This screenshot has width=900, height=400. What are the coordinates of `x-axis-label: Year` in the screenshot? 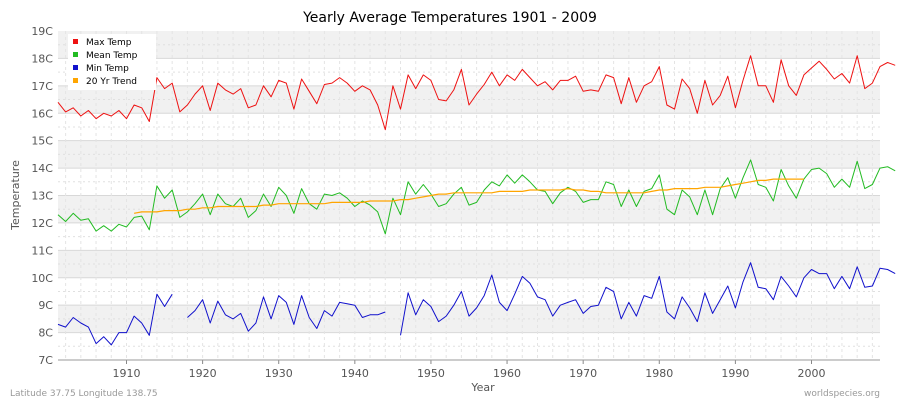 It's located at (482, 387).